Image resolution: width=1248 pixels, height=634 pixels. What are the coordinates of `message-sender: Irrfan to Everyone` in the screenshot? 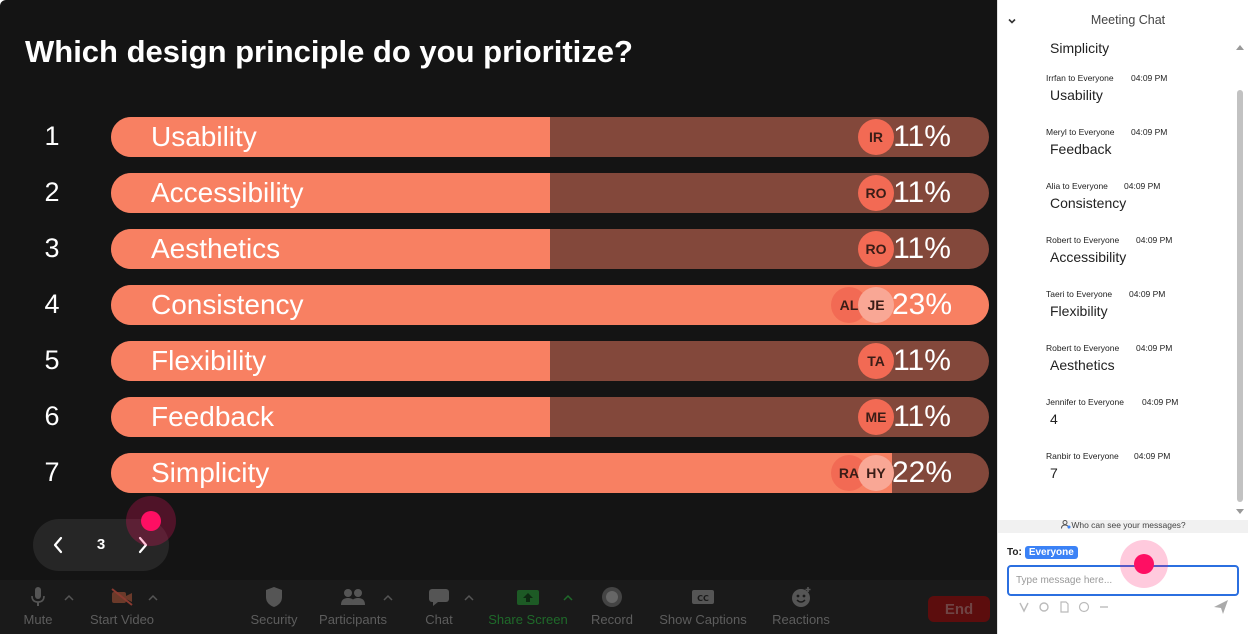 It's located at (1080, 78).